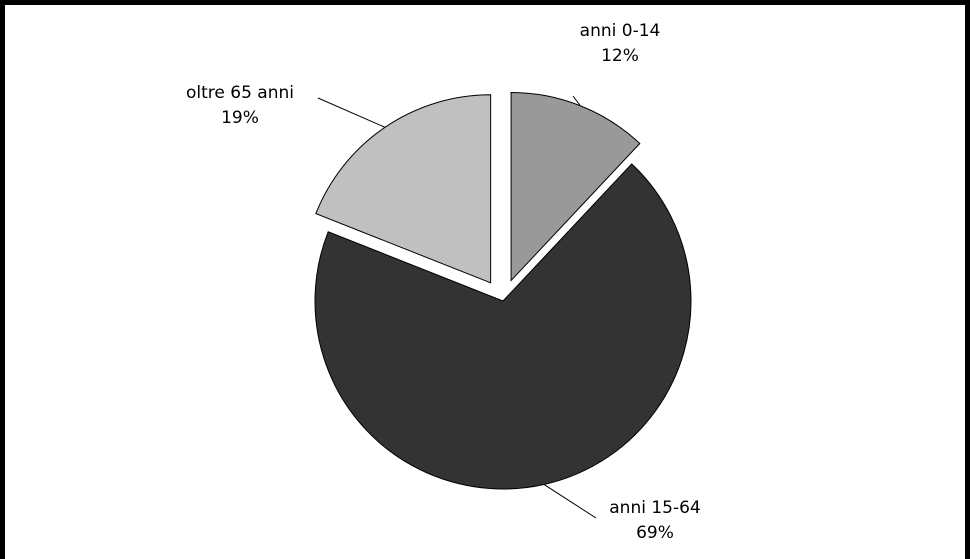  What do you see at coordinates (655, 508) in the screenshot?
I see `slice-label-2: anni 15-64` at bounding box center [655, 508].